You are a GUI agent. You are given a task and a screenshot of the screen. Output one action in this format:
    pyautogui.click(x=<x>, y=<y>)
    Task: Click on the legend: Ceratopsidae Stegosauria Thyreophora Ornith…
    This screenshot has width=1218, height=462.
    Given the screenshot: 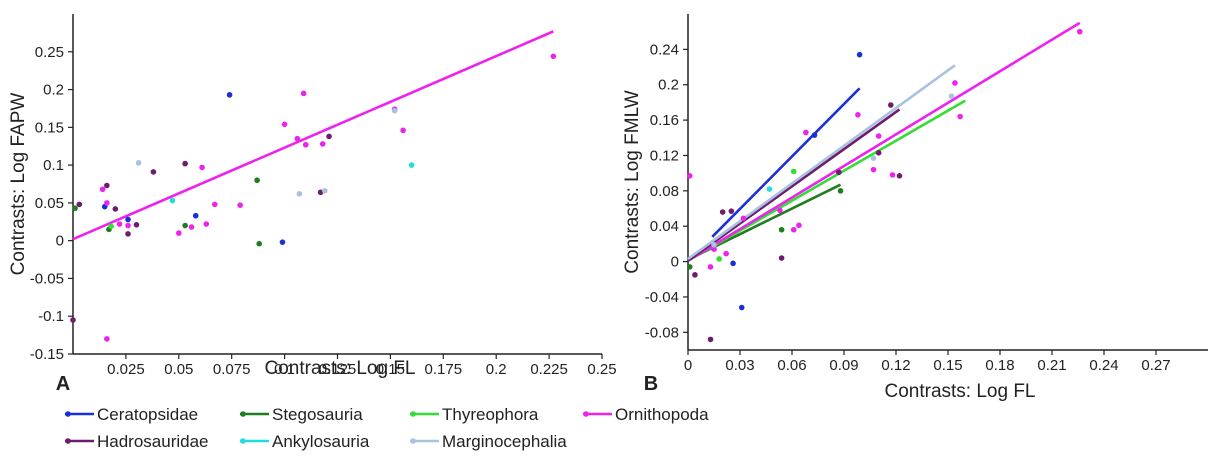 What is the action you would take?
    pyautogui.click(x=387, y=428)
    